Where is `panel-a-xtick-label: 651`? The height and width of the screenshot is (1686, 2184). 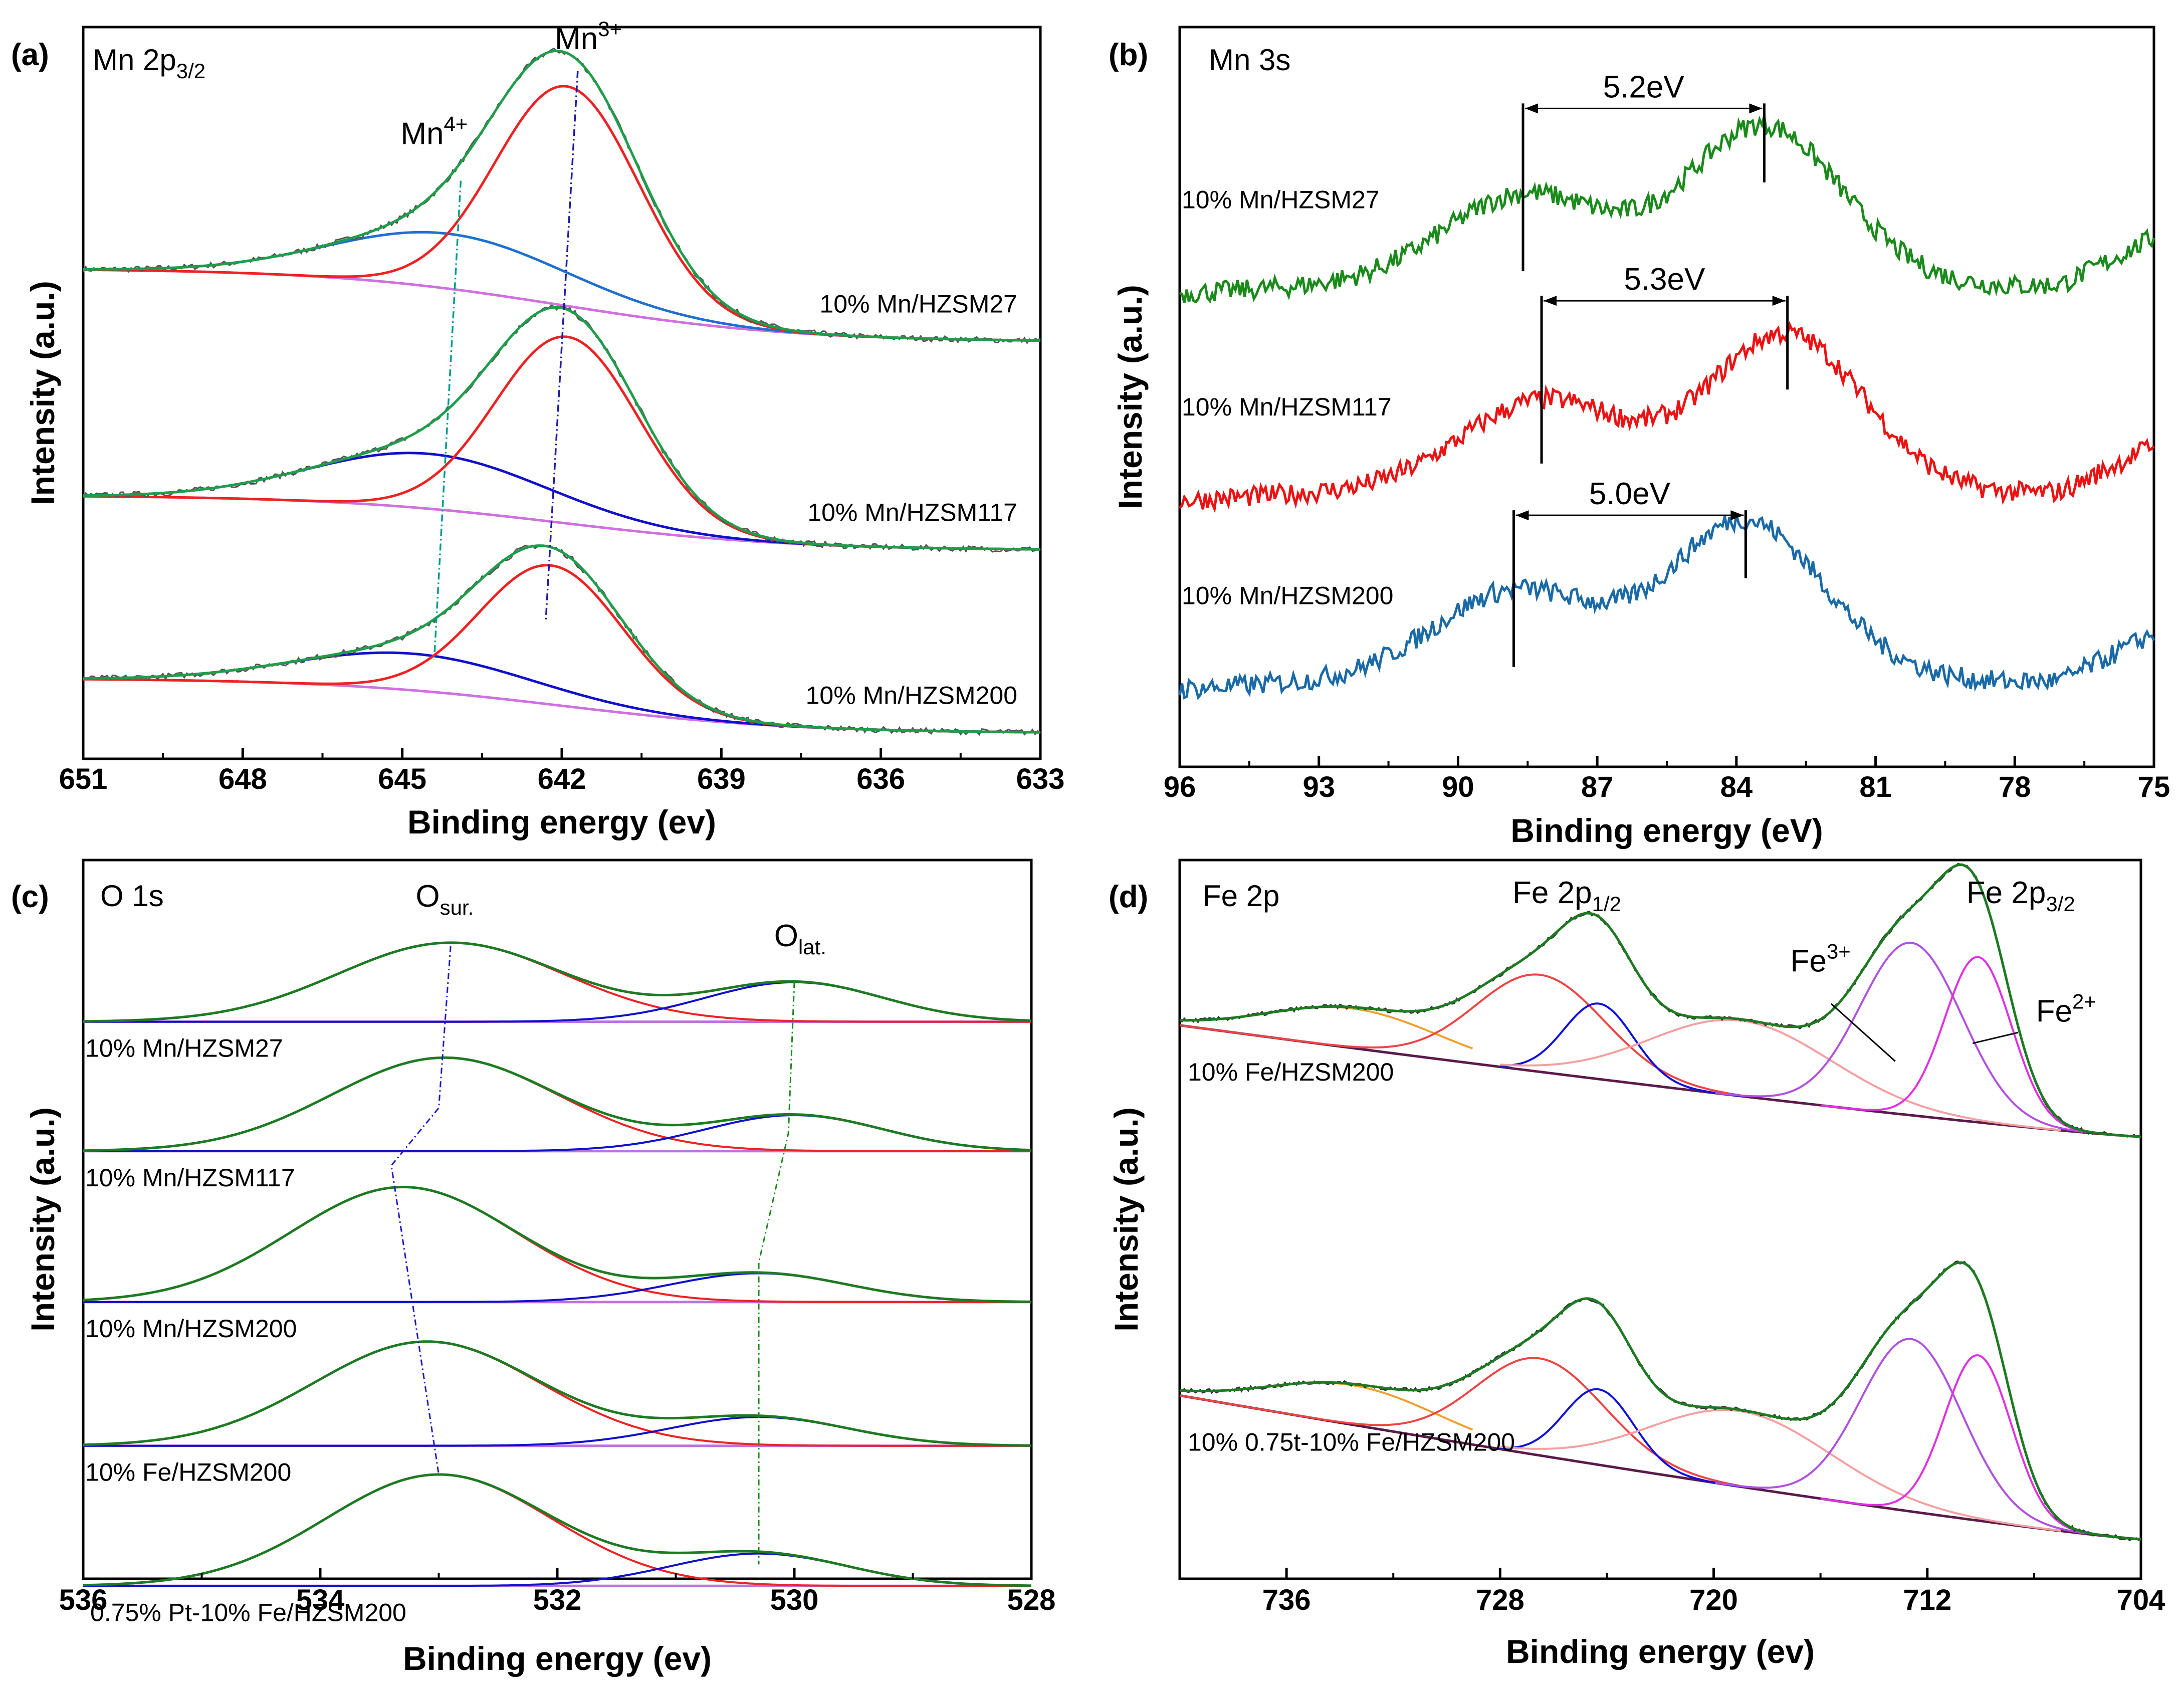 panel-a-xtick-label: 651 is located at coordinates (83, 779).